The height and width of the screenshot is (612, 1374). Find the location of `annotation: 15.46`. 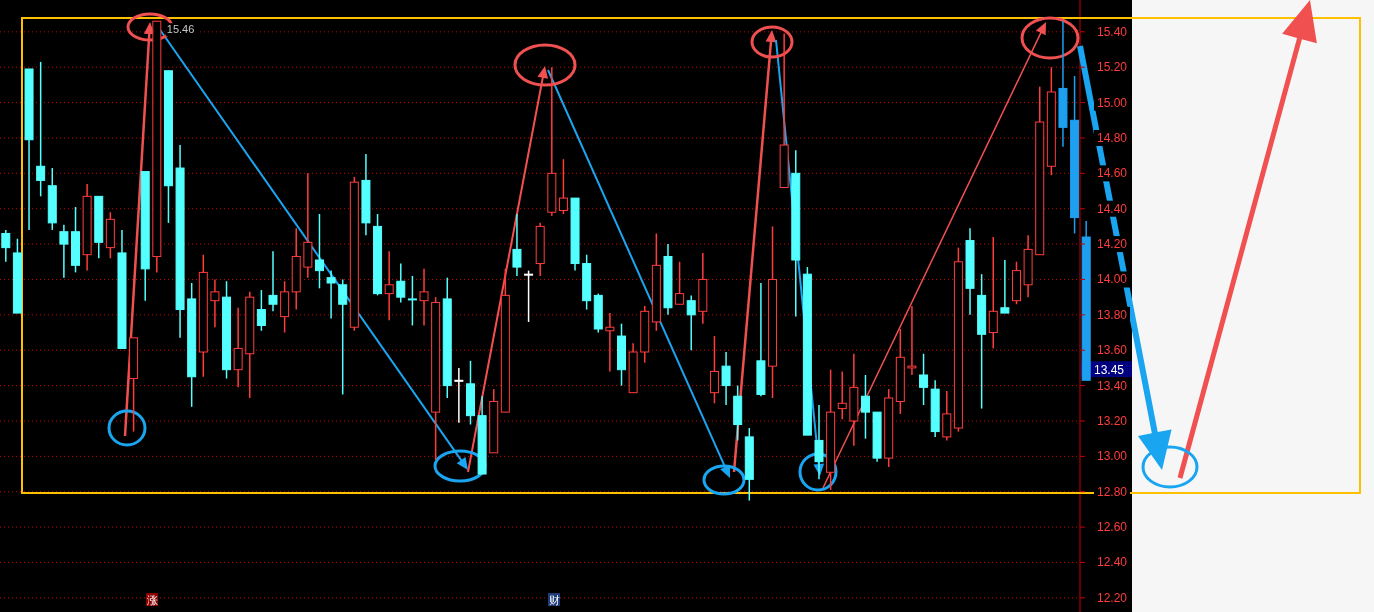

annotation: 15.46 is located at coordinates (180, 29).